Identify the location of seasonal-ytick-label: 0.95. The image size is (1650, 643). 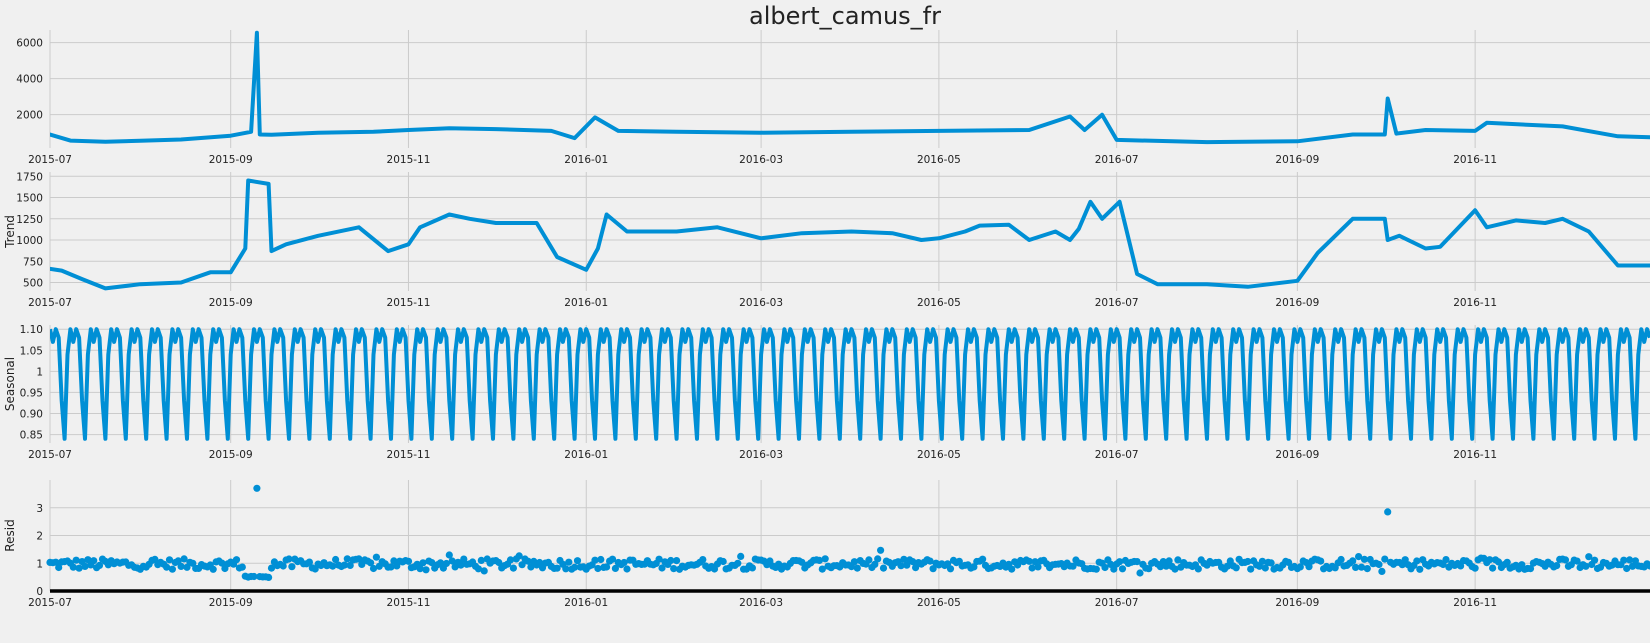
(31, 393).